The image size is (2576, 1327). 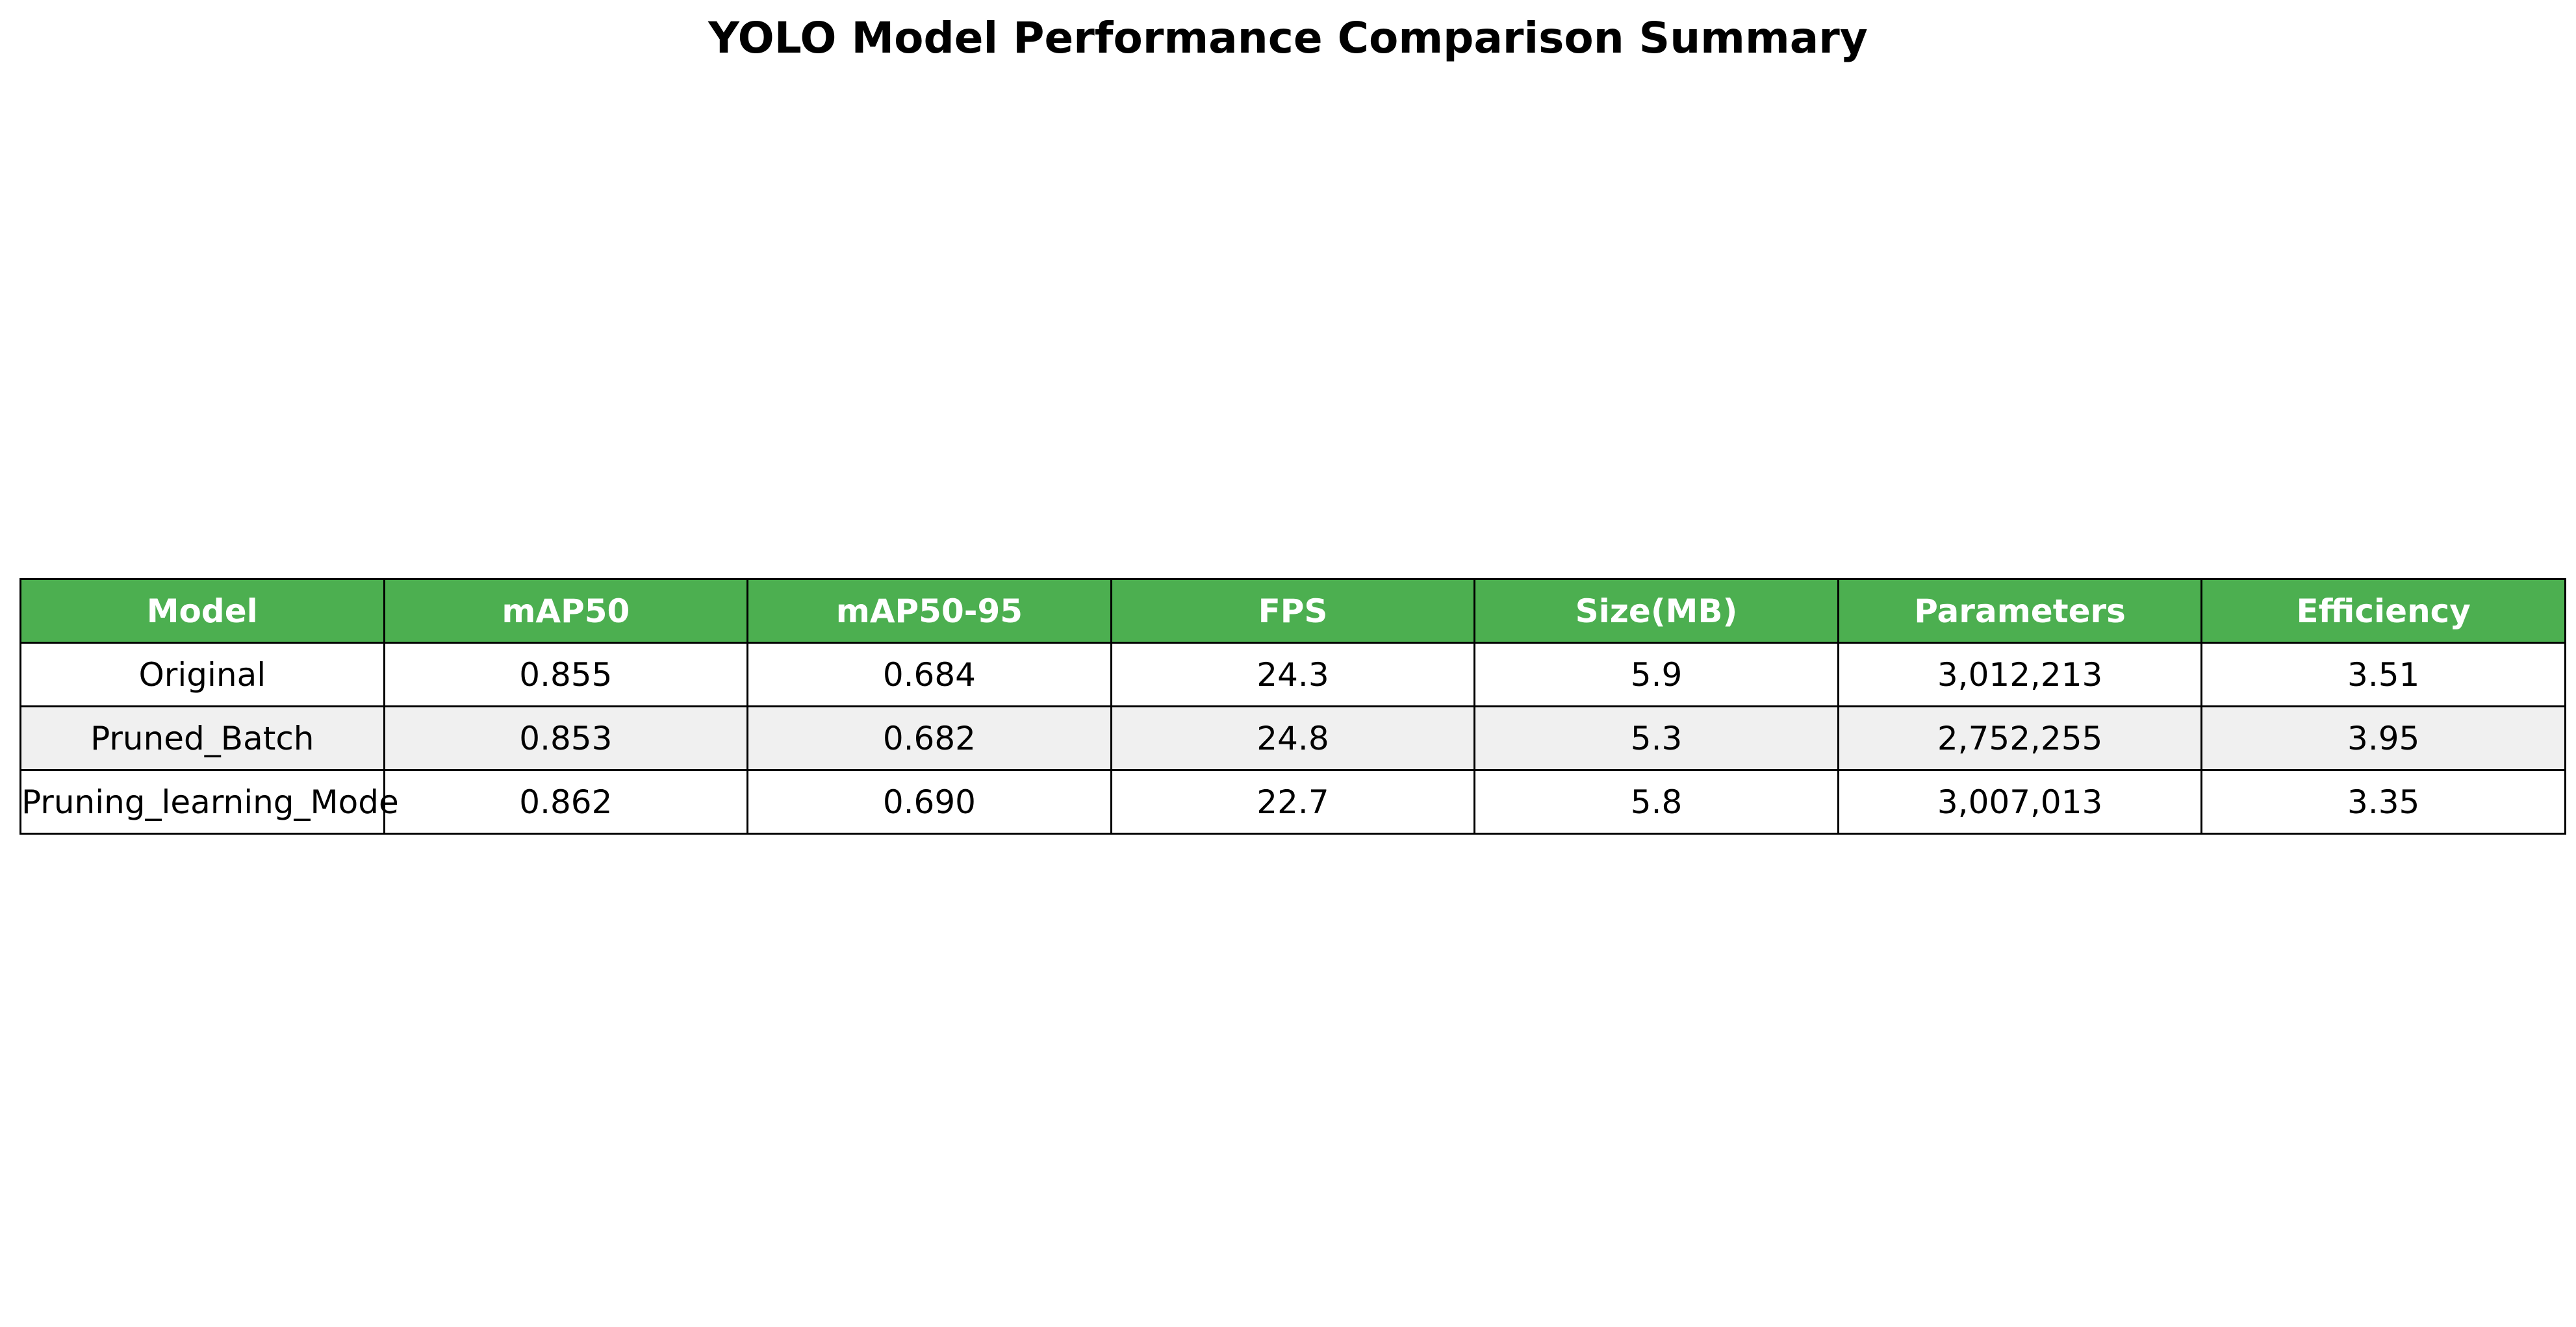 I want to click on cell-fps: 24.3, so click(x=1293, y=674).